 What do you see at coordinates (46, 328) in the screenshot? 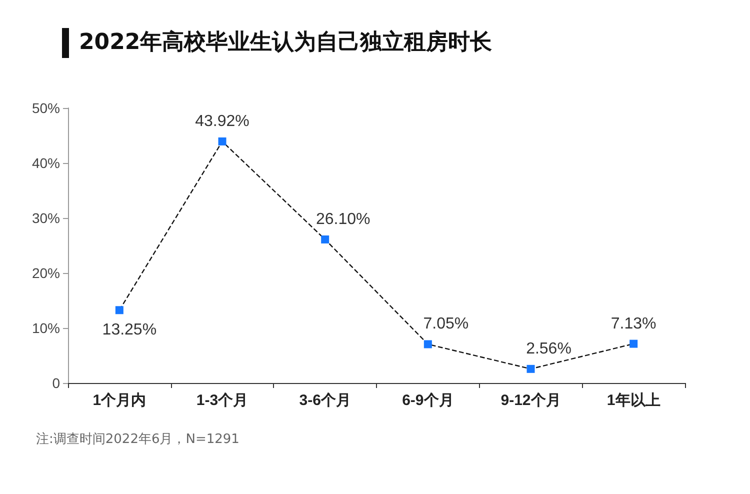
I see `y-tick-label: 10%` at bounding box center [46, 328].